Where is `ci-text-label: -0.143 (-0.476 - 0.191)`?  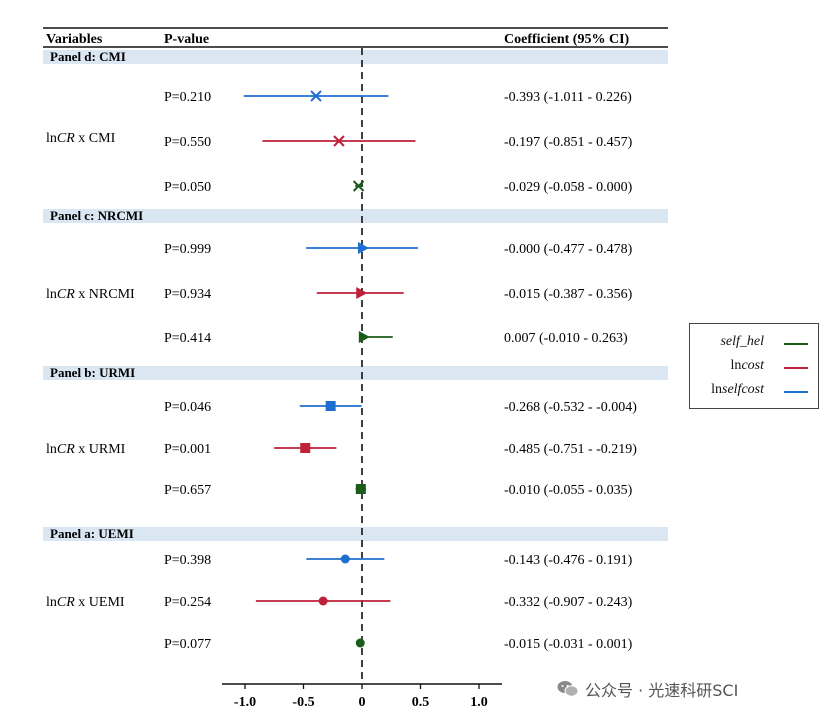
ci-text-label: -0.143 (-0.476 - 0.191) is located at coordinates (568, 560).